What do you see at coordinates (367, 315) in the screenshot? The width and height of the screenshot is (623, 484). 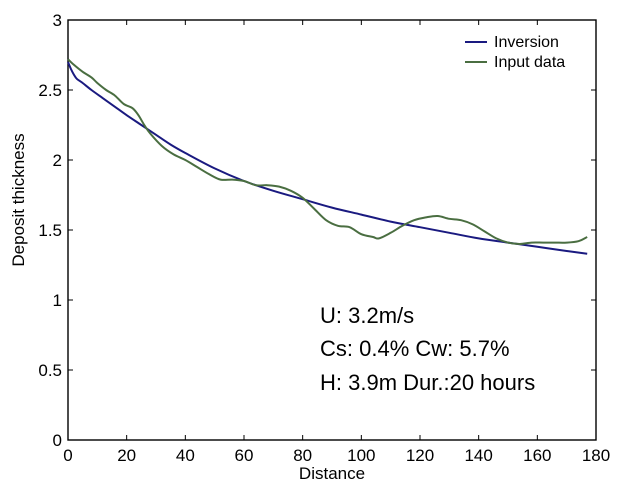 I see `annotation-velocity: U: 3.2m/s` at bounding box center [367, 315].